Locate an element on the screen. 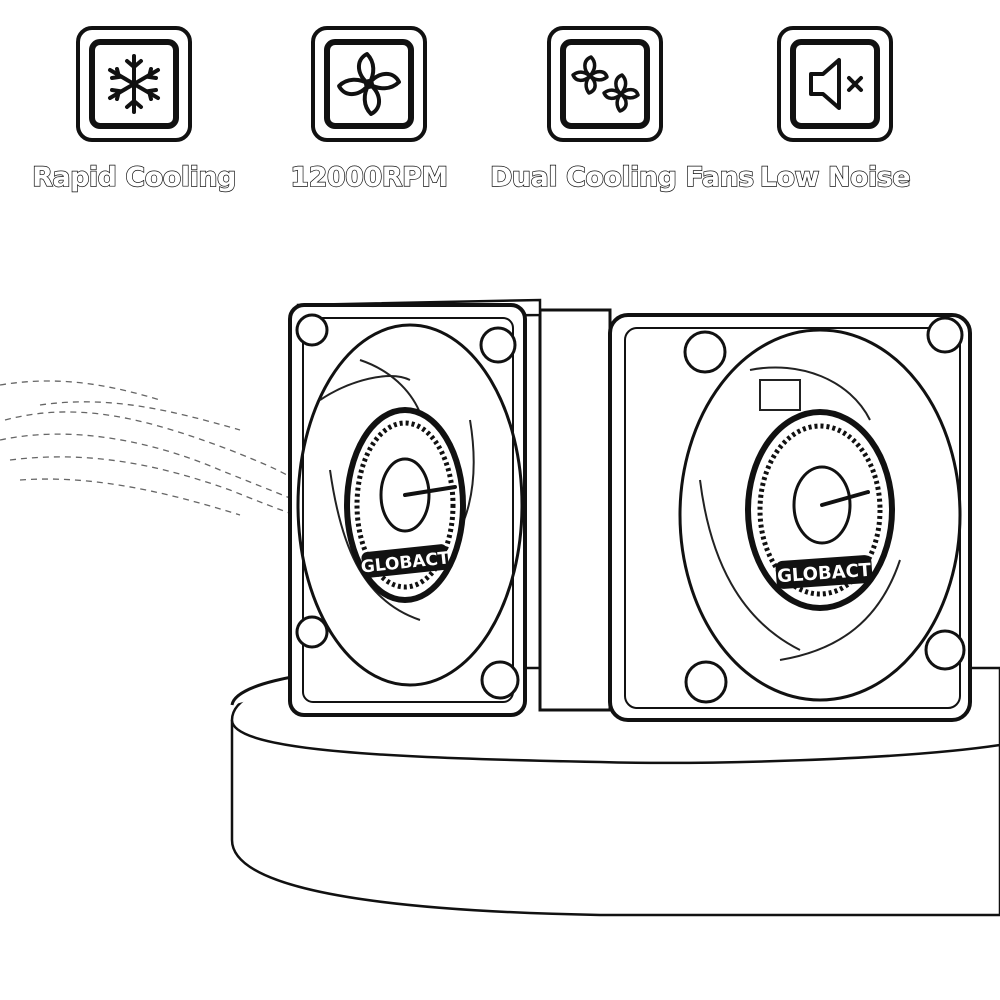 The image size is (1000, 1000). feature-label: 12000RPM is located at coordinates (369, 177).